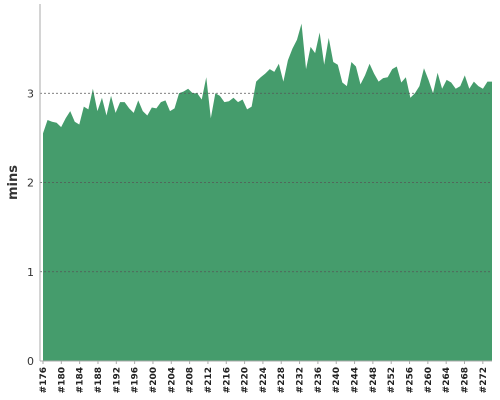 This screenshot has width=500, height=400. I want to click on x-tick-label: #184, so click(81, 380).